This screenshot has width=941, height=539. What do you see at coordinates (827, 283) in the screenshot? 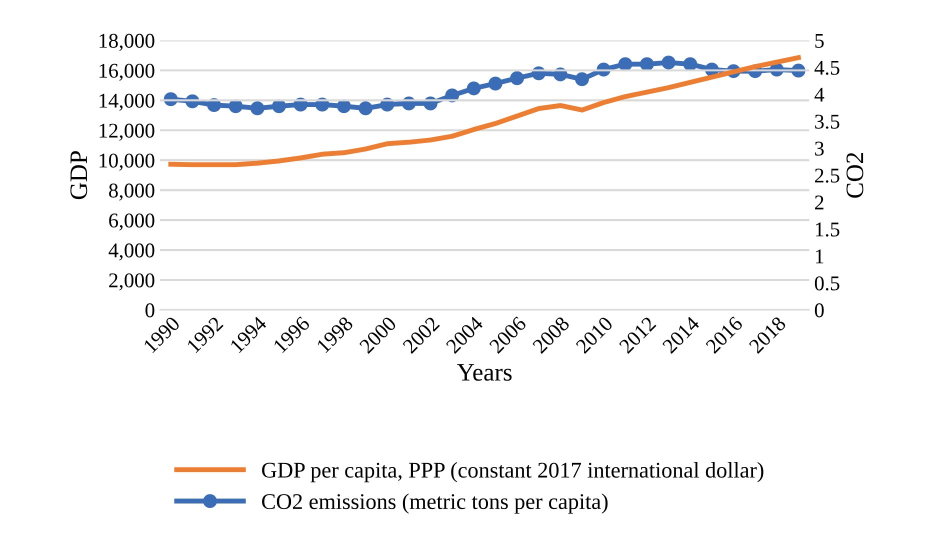
I see `y2-tick-label: 0.5` at bounding box center [827, 283].